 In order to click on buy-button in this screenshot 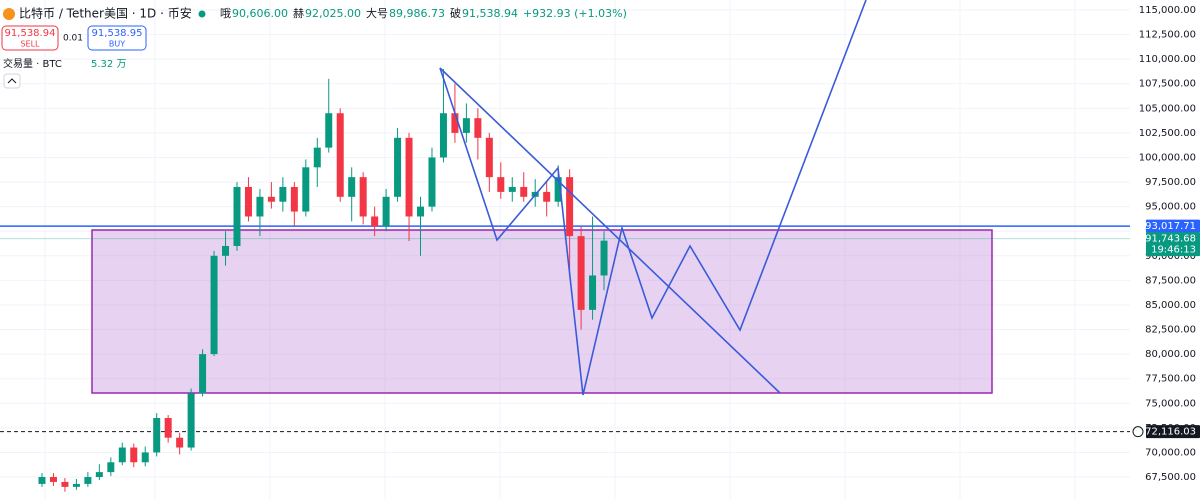, I will do `click(117, 38)`.